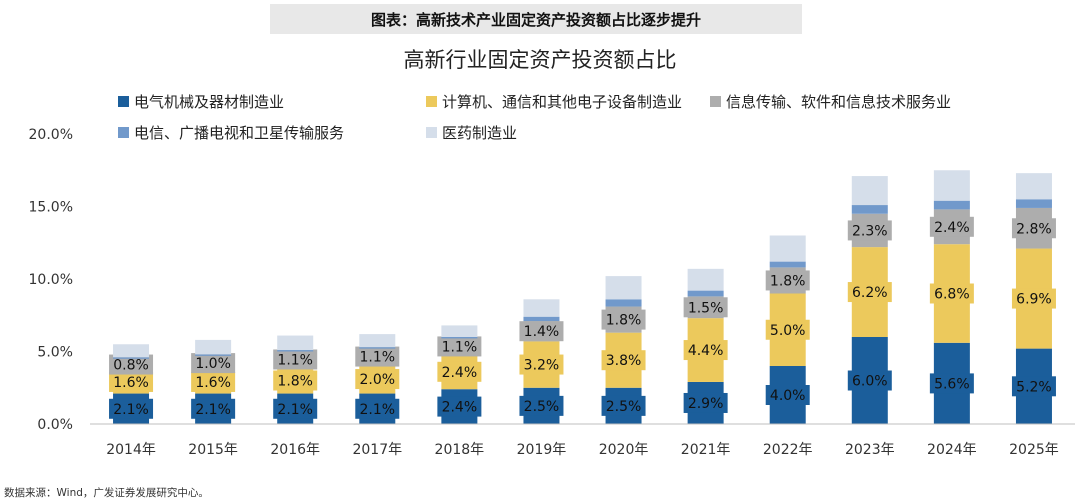  What do you see at coordinates (1034, 229) in the screenshot?
I see `data-label: 2.8%` at bounding box center [1034, 229].